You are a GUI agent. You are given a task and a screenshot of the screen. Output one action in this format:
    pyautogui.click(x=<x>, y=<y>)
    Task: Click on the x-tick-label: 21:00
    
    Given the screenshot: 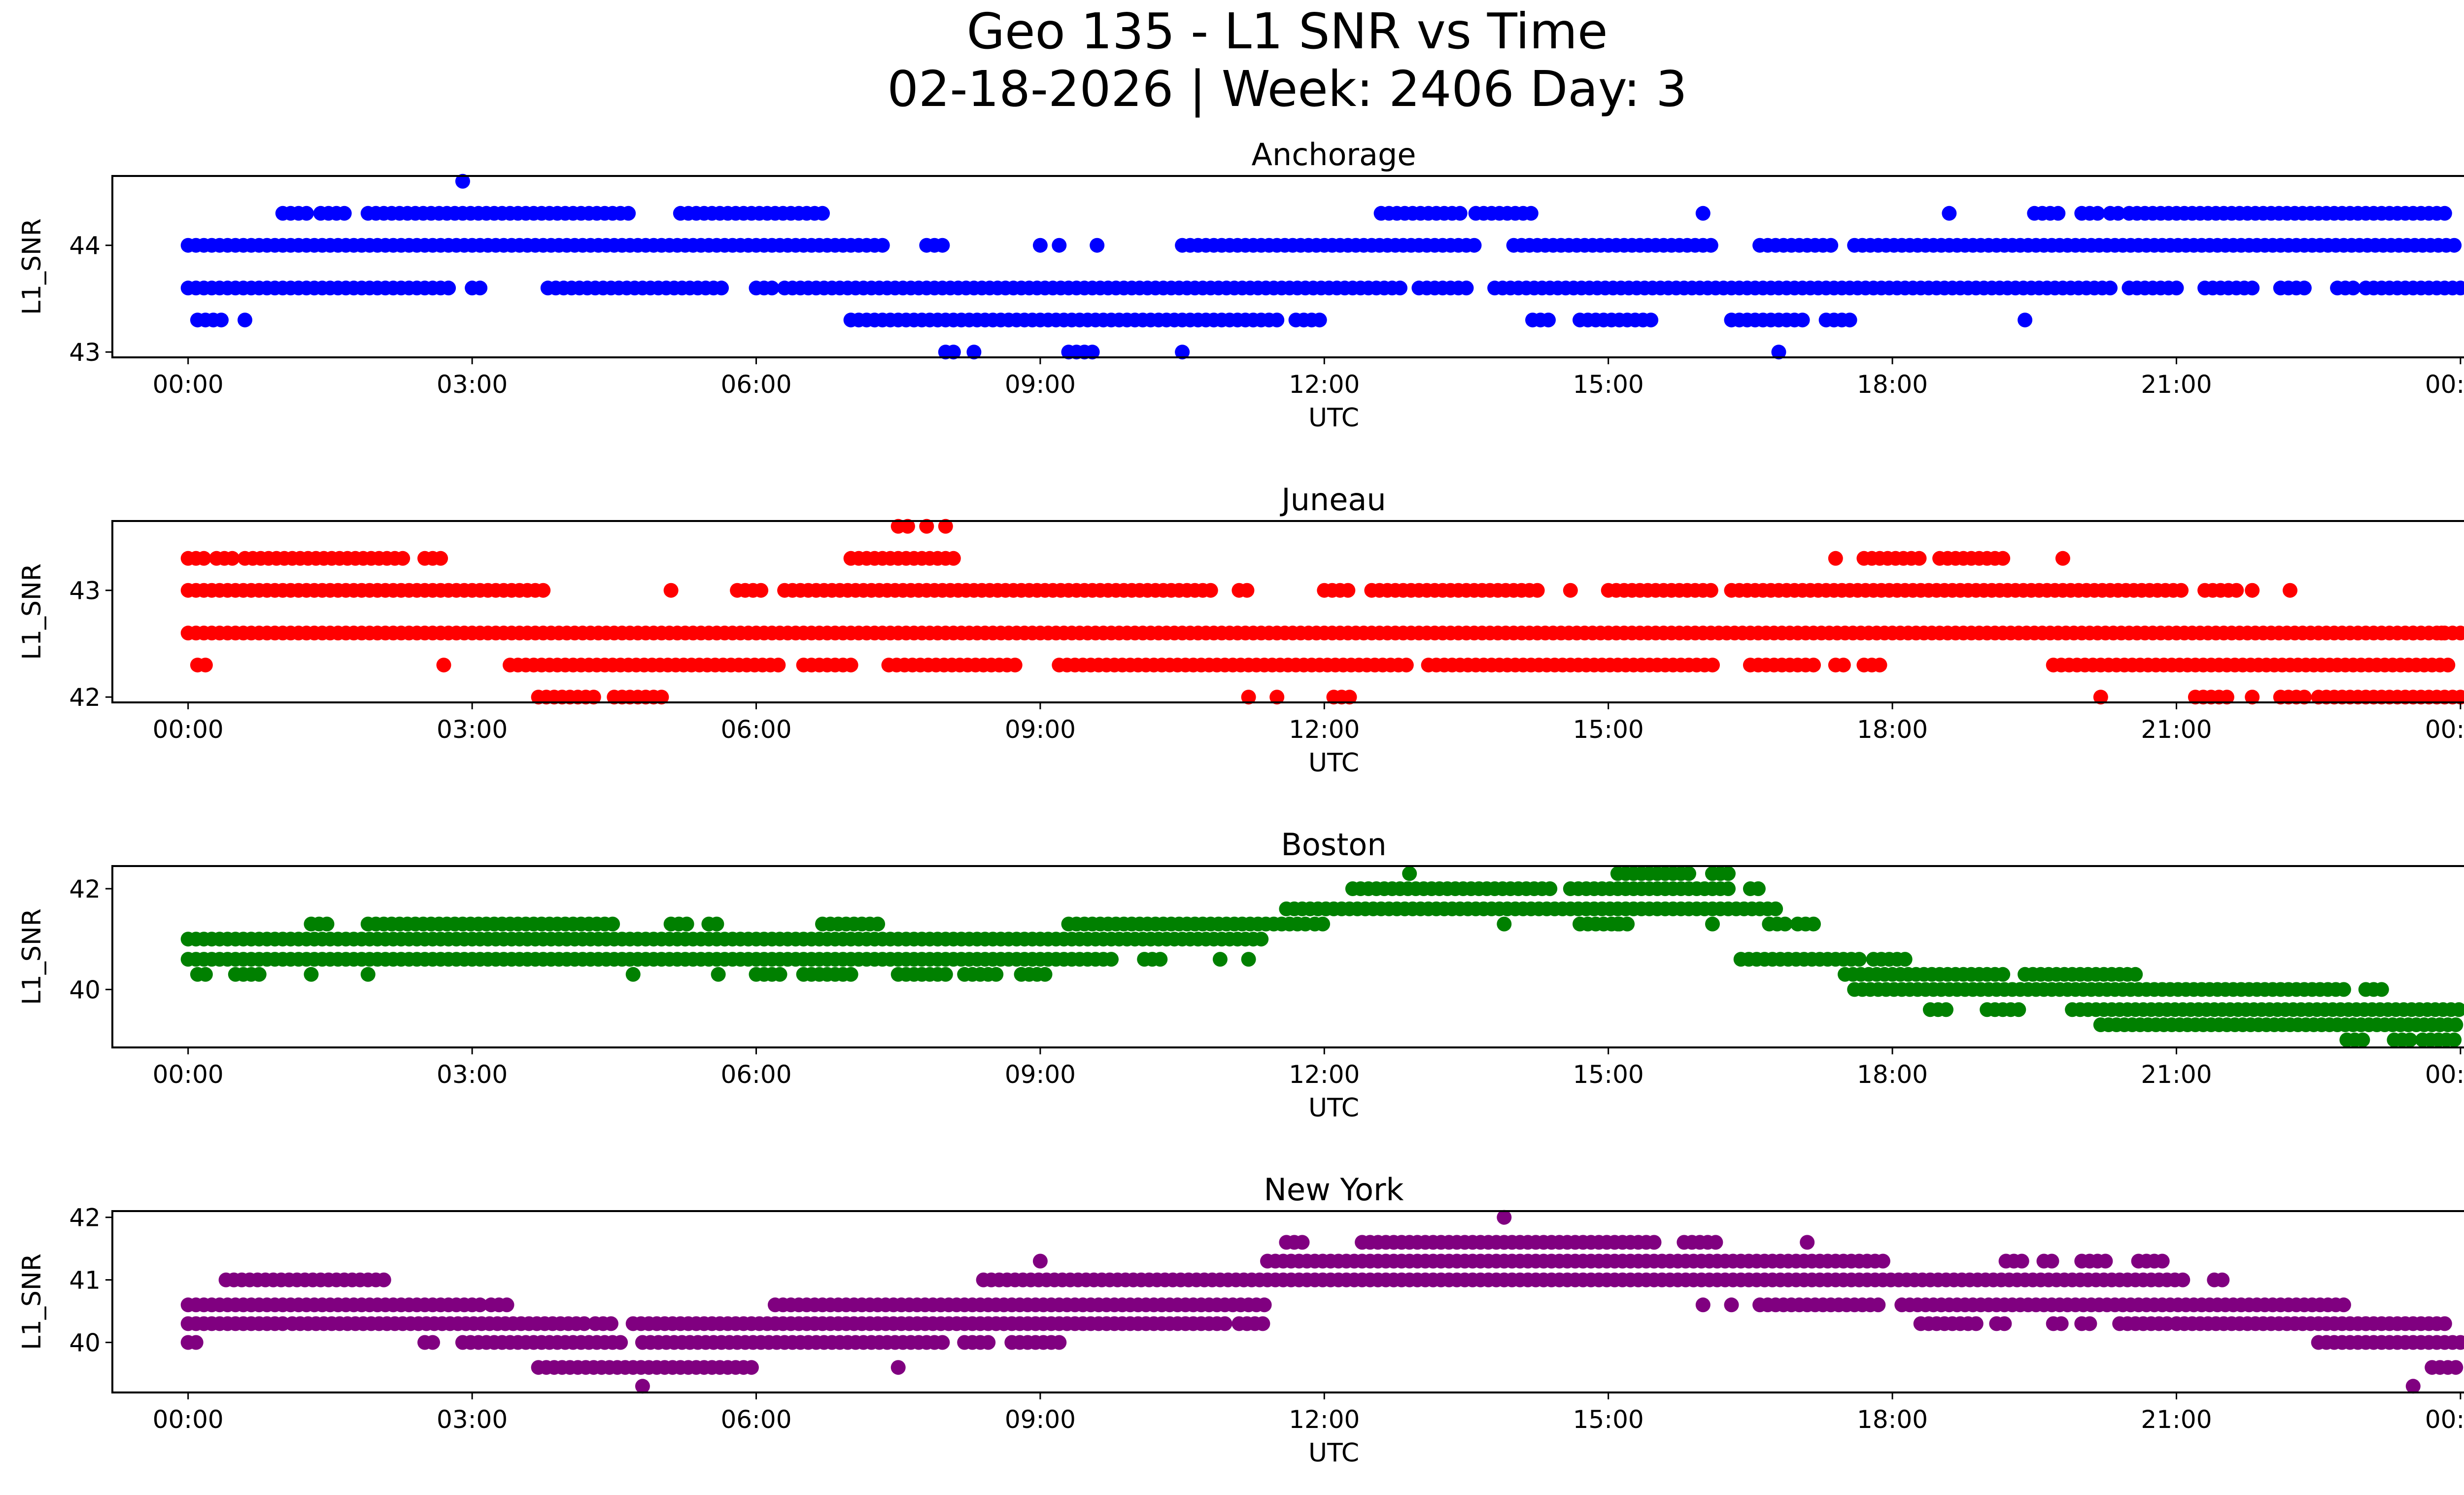 What is the action you would take?
    pyautogui.click(x=2176, y=384)
    